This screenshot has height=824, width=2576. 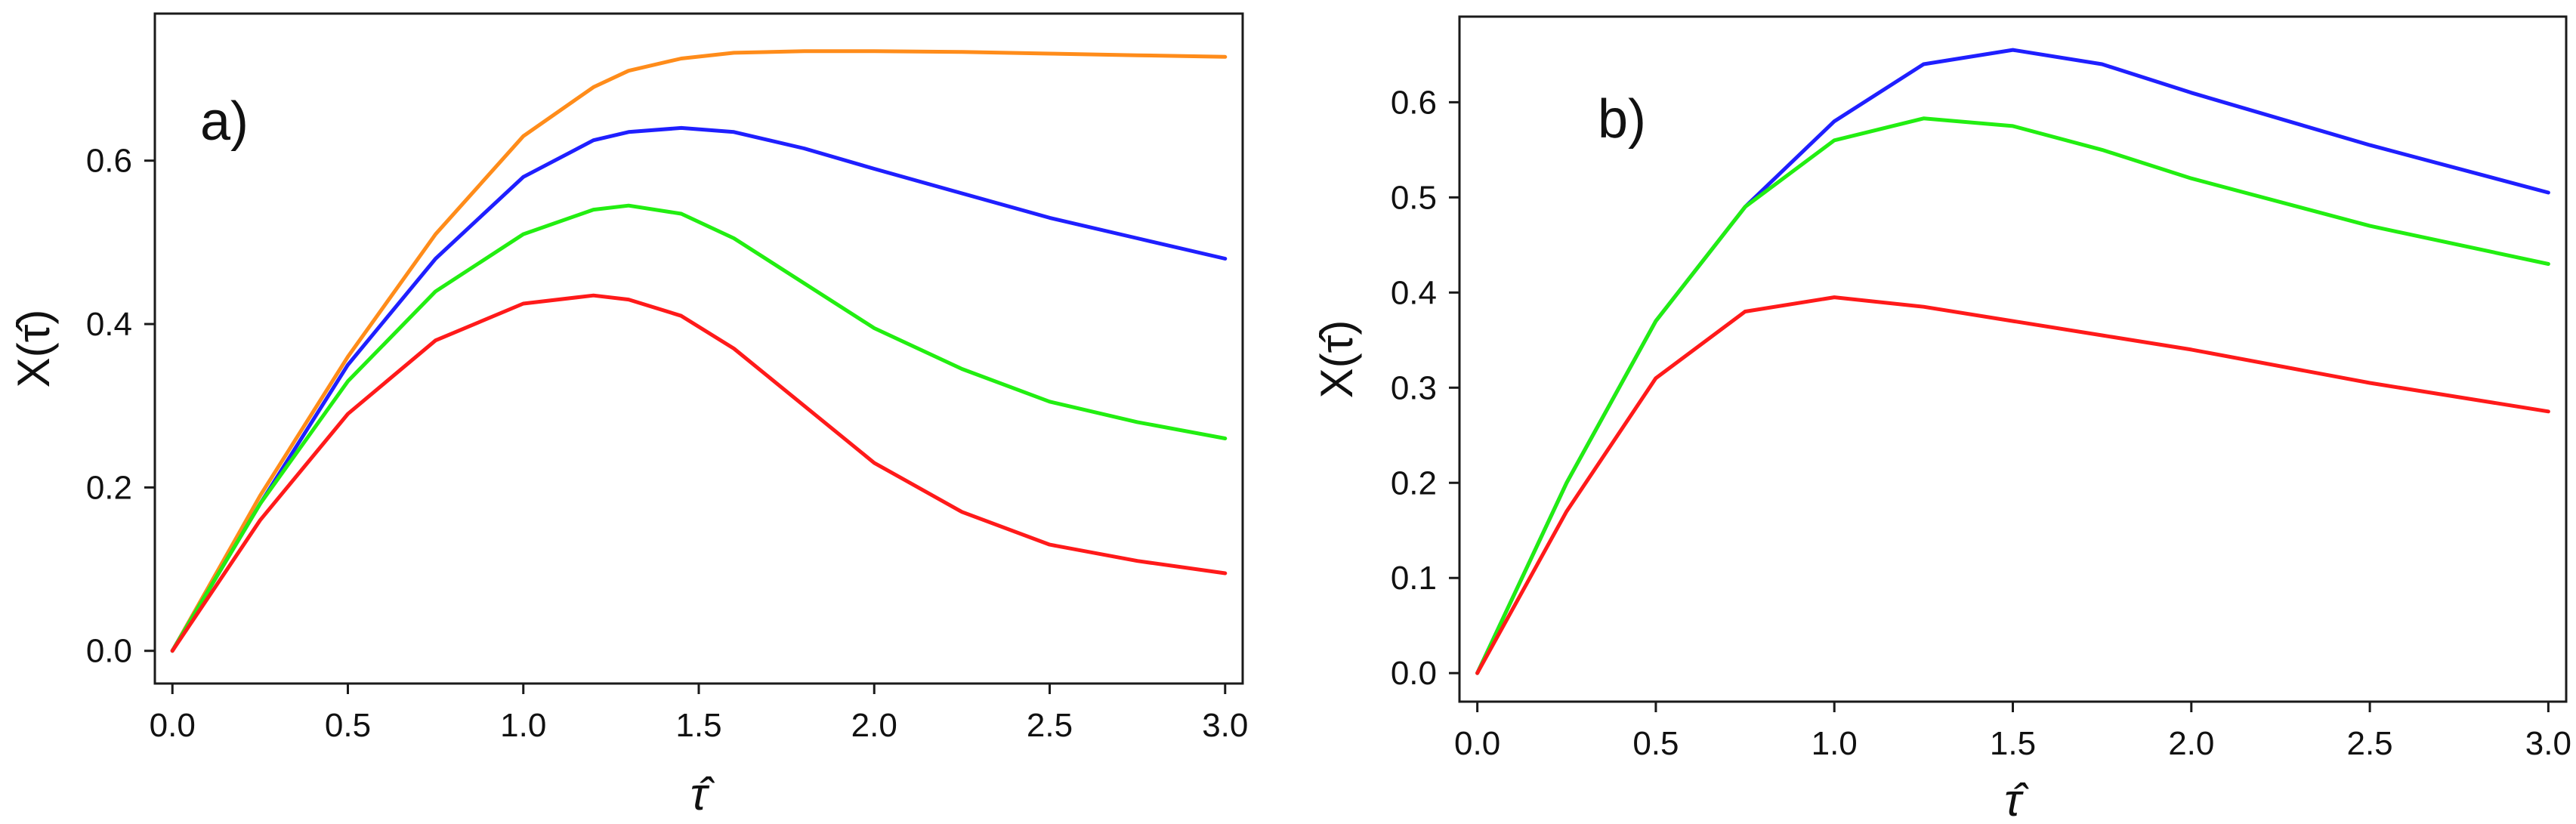 What do you see at coordinates (1414, 387) in the screenshot?
I see `y-tick-label: 0.3` at bounding box center [1414, 387].